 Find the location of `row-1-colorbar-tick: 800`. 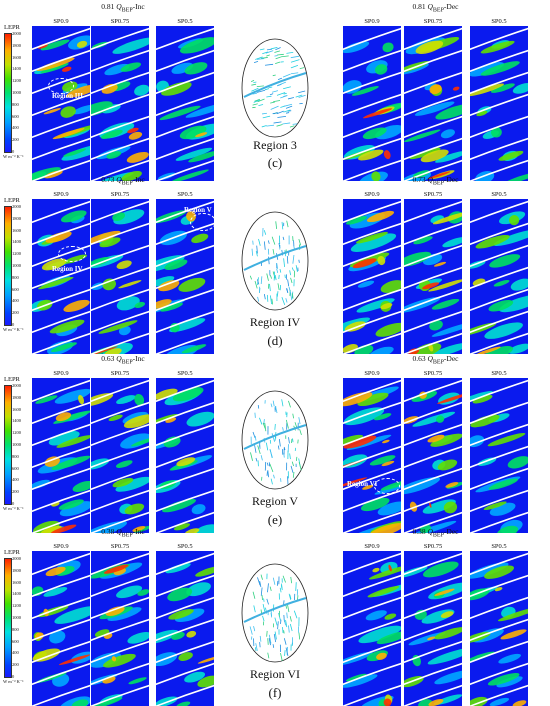

row-1-colorbar-tick: 800 is located at coordinates (15, 277).